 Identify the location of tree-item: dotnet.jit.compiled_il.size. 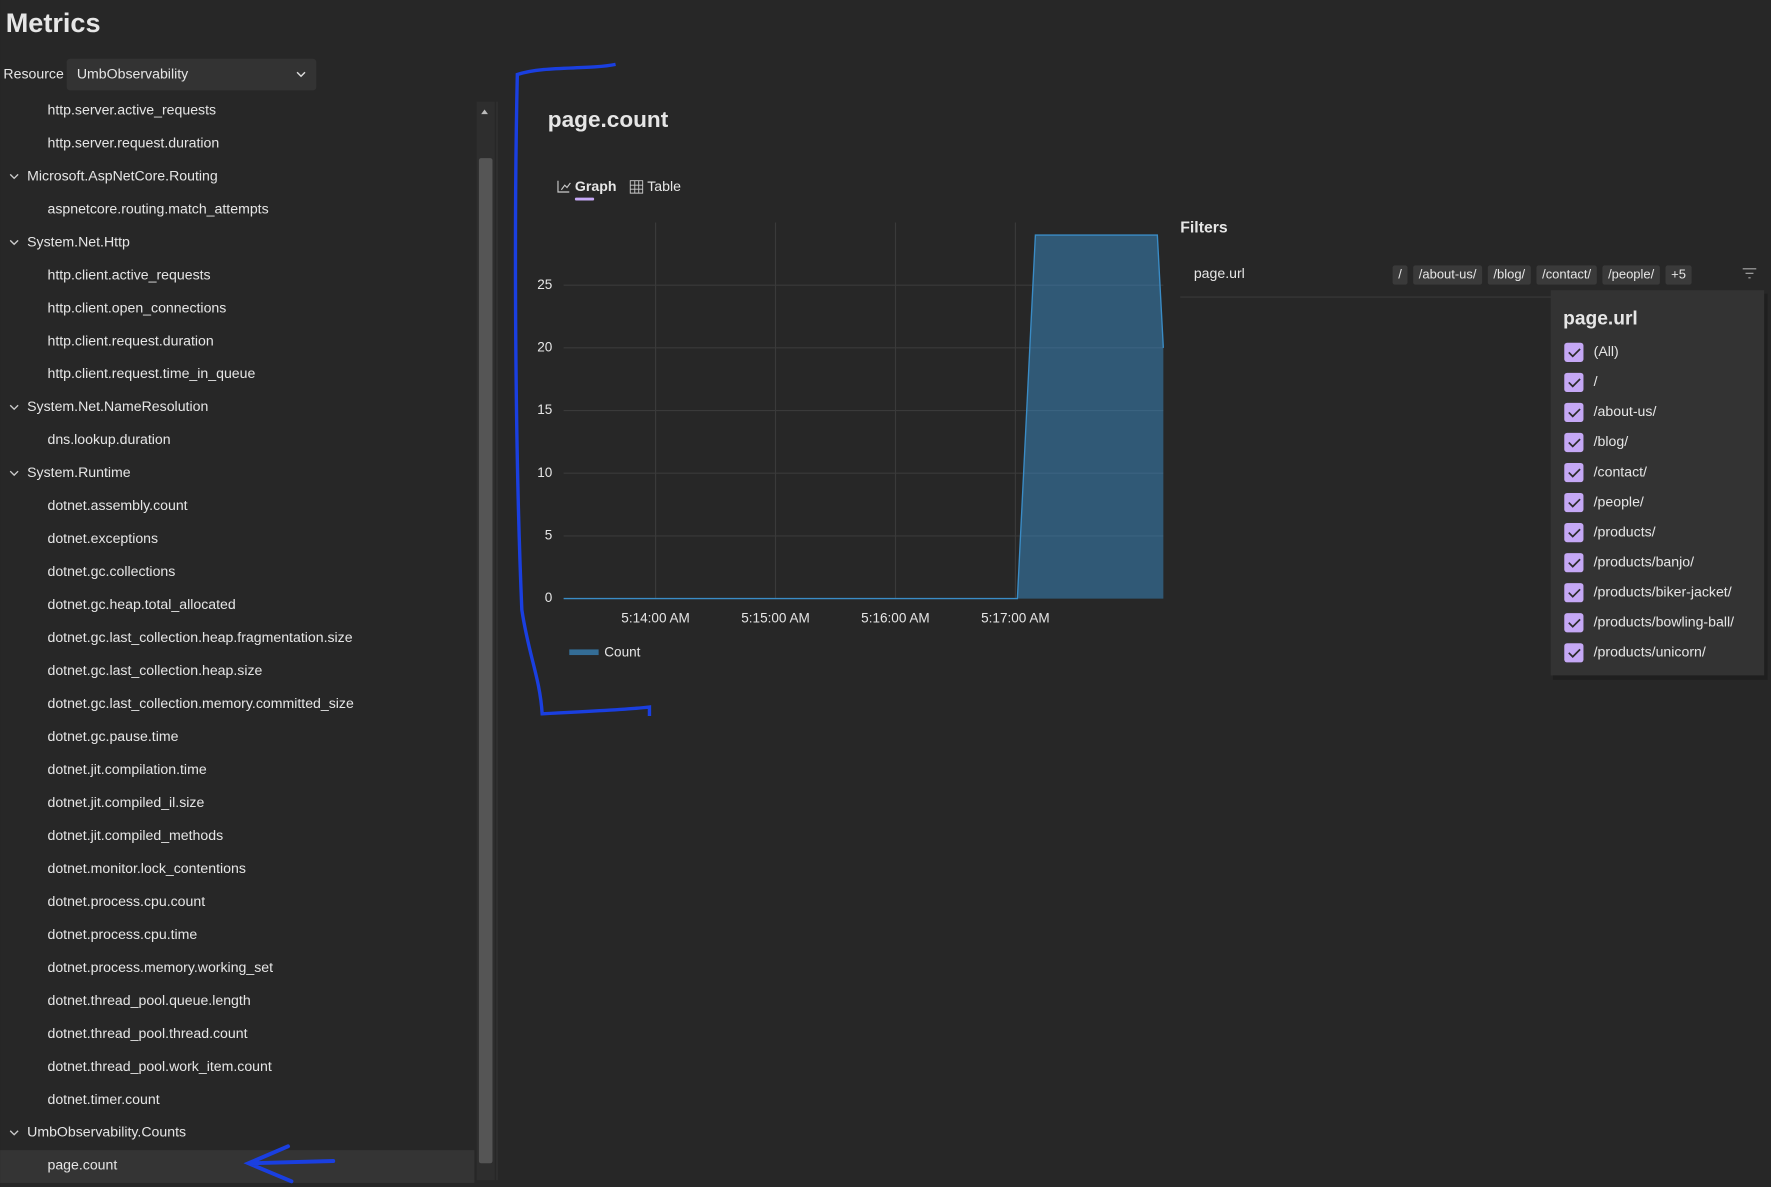
(125, 802).